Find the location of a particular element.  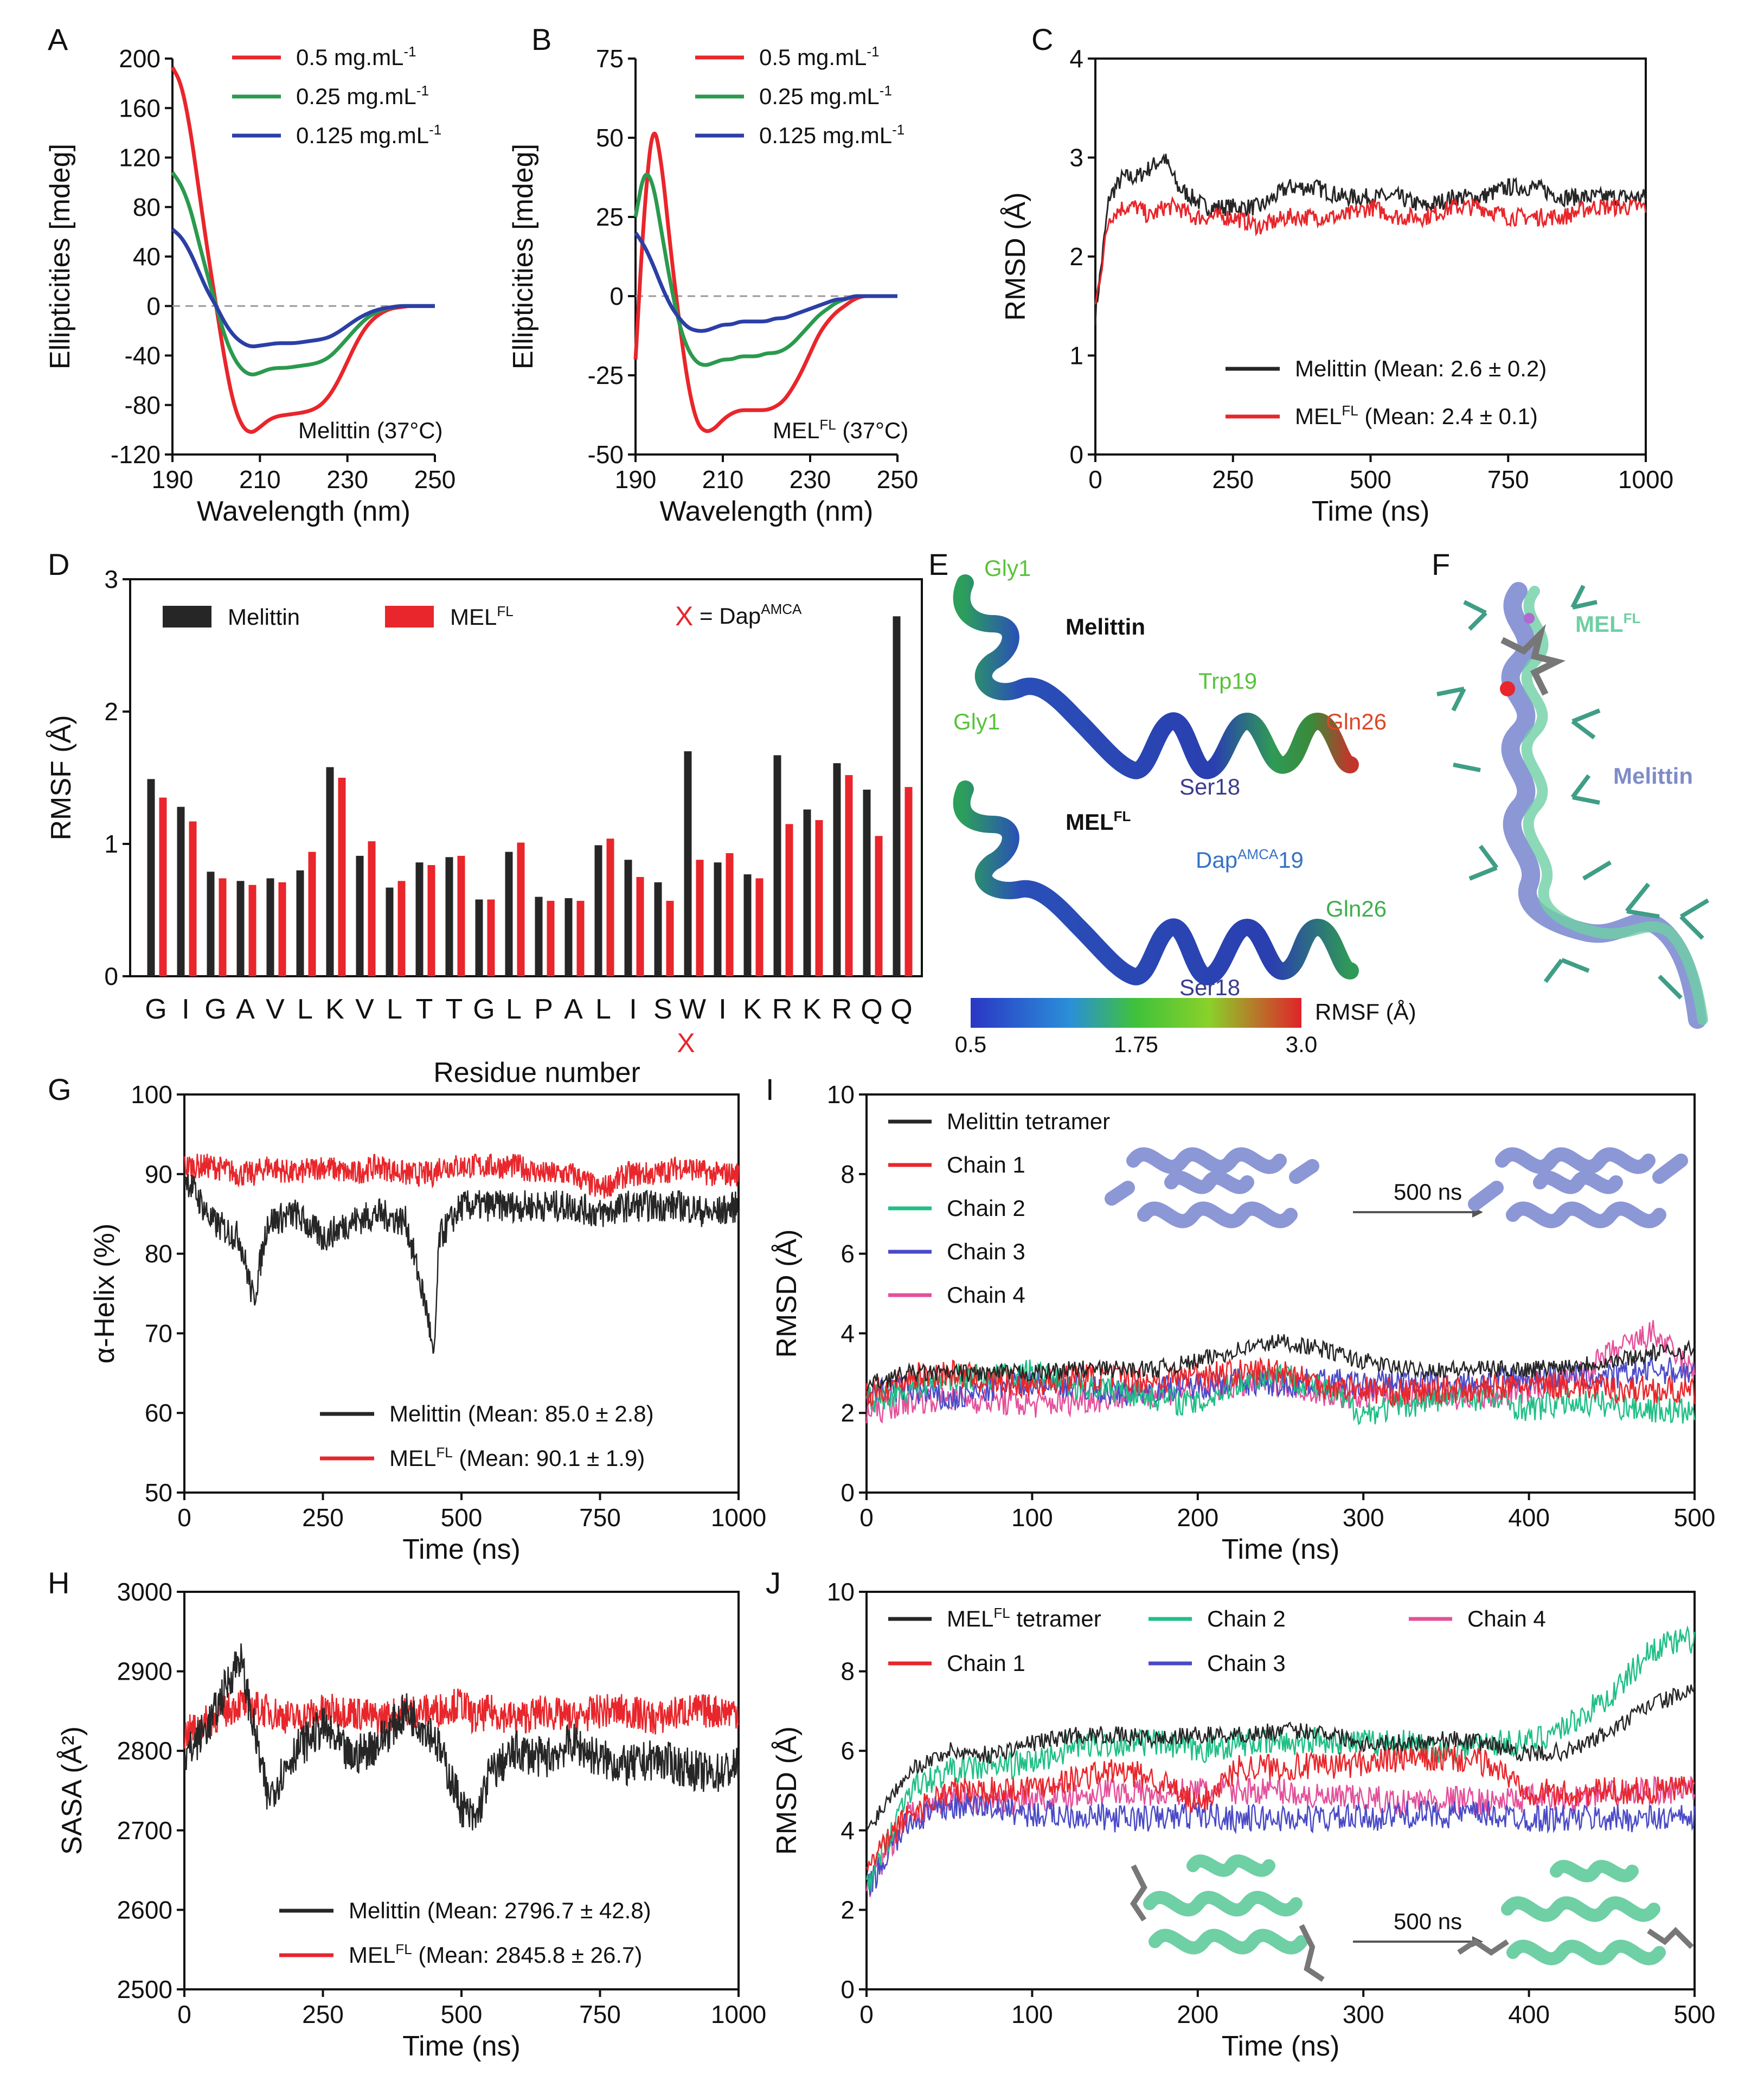

y-axis-title: RMSD (Å) is located at coordinates (787, 1294).